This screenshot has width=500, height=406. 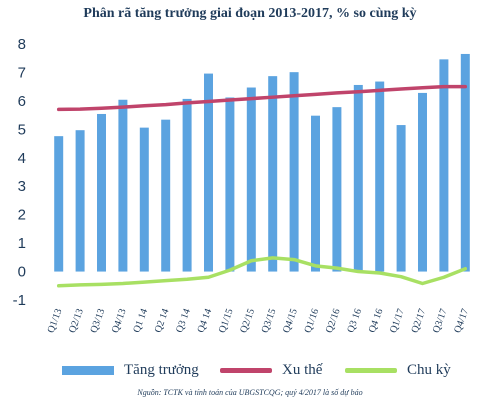 I want to click on x-tick-label: Q3 14, so click(x=183, y=320).